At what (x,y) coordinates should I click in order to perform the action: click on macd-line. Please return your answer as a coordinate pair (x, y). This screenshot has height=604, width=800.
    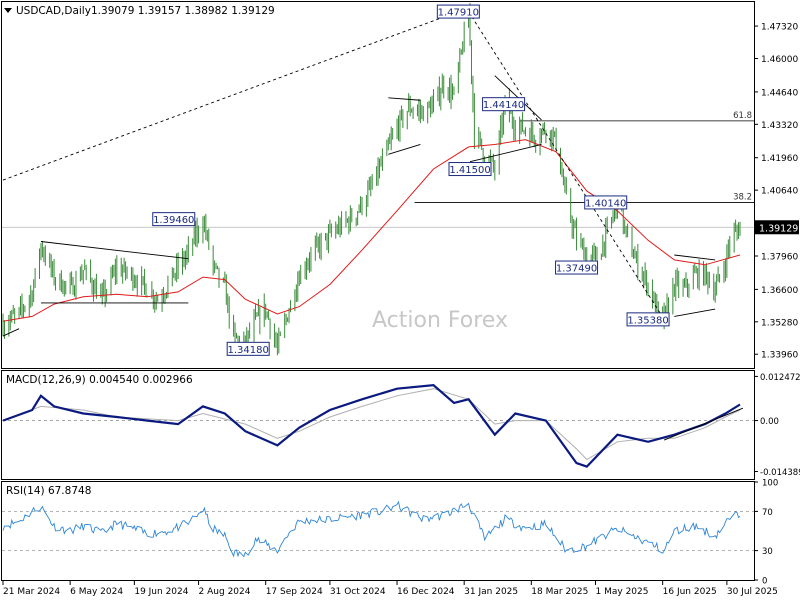
    Looking at the image, I should click on (371, 426).